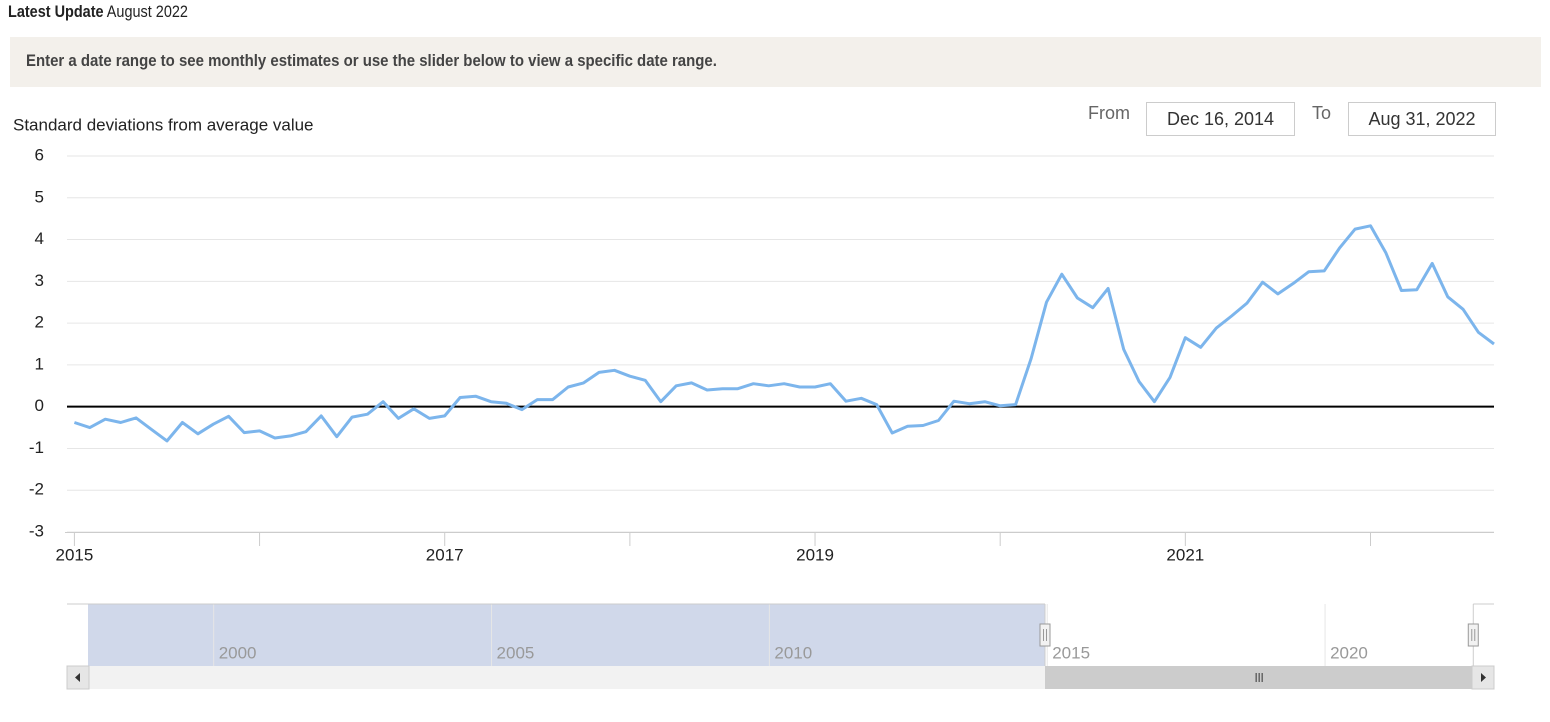 The image size is (1550, 722). Describe the element at coordinates (1109, 113) in the screenshot. I see `from-label: From` at that location.